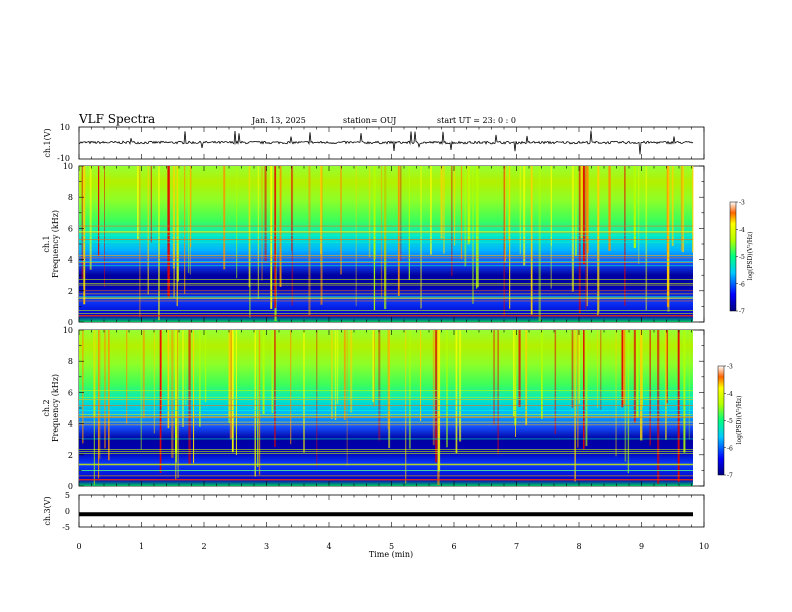 The height and width of the screenshot is (612, 792). I want to click on ch2-spectrogram-ylabel: Frequency (kHz), so click(55, 408).